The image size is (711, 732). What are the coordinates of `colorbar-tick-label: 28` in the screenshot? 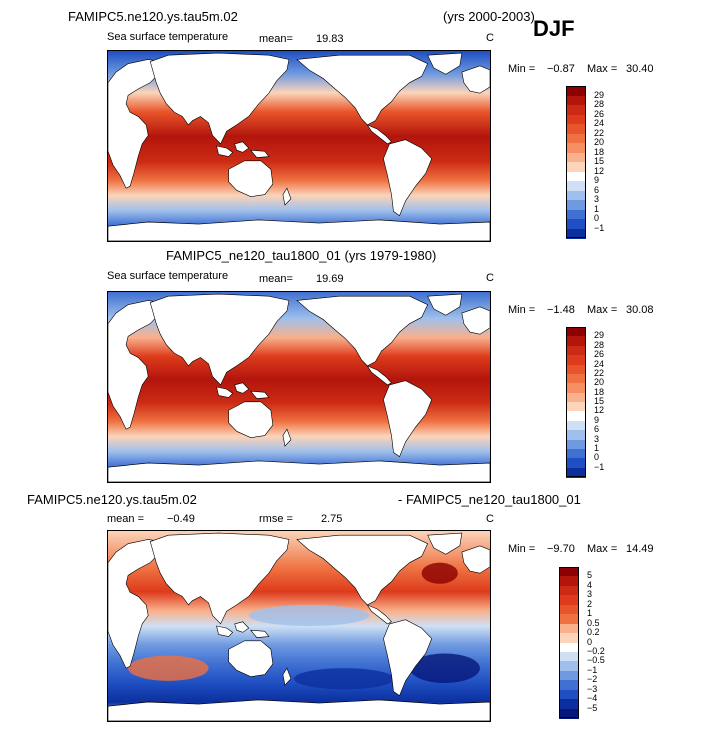 It's located at (599, 344).